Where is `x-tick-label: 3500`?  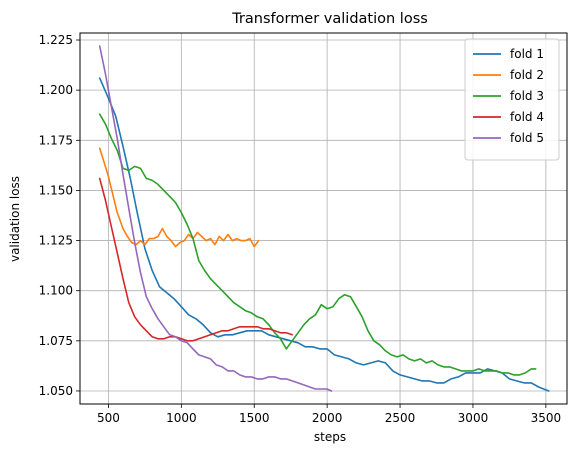 x-tick-label: 3500 is located at coordinates (546, 418).